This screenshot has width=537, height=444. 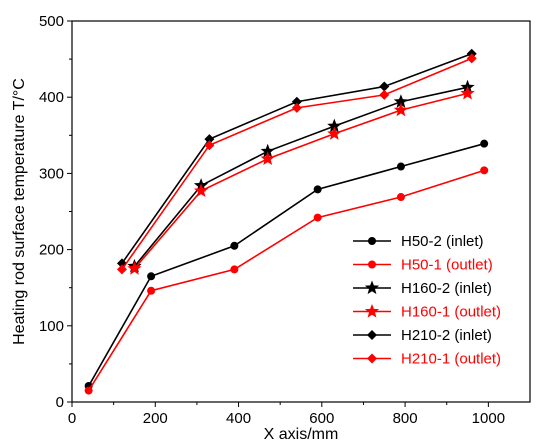 What do you see at coordinates (19, 211) in the screenshot?
I see `y-axis-label: Heating rod surface temperature T/°C` at bounding box center [19, 211].